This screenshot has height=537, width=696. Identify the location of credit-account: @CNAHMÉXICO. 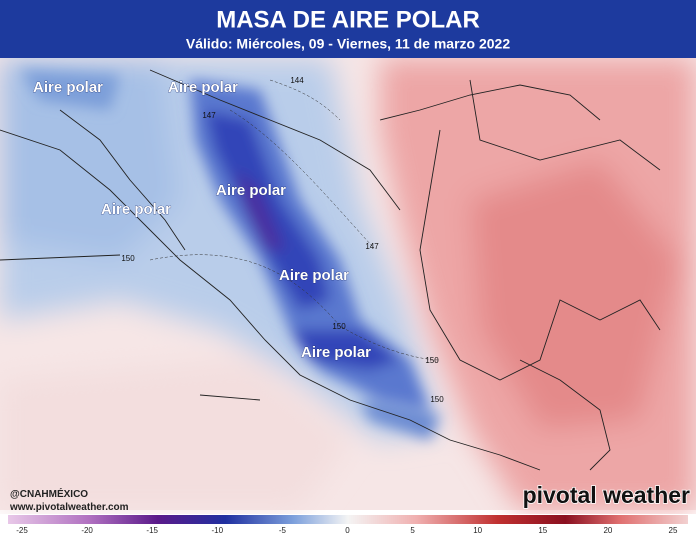
(49, 493).